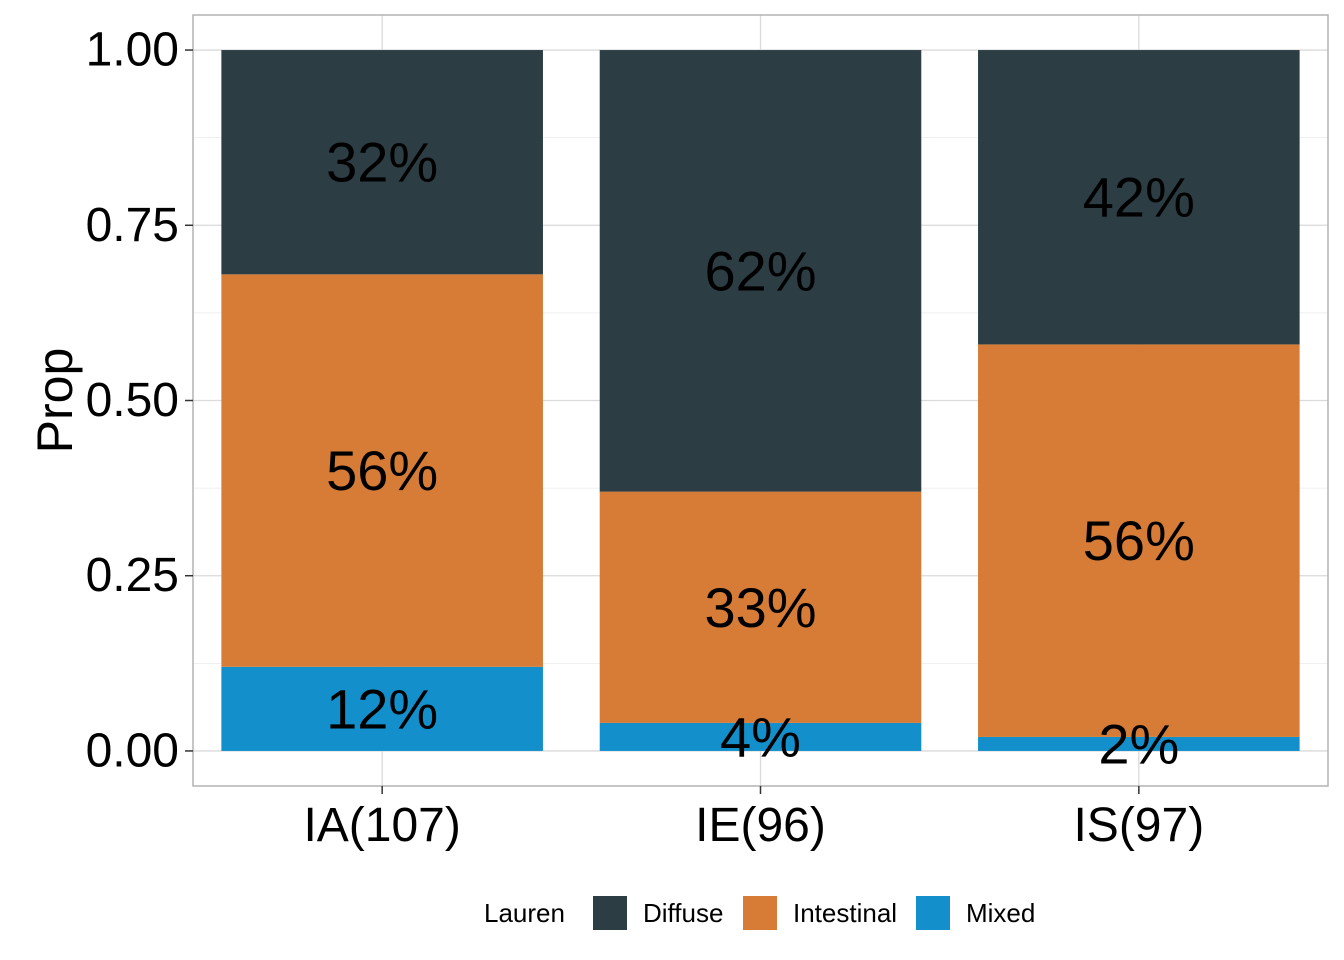 The image size is (1344, 960). I want to click on bar-label-mixed-2: 2%, so click(1138, 743).